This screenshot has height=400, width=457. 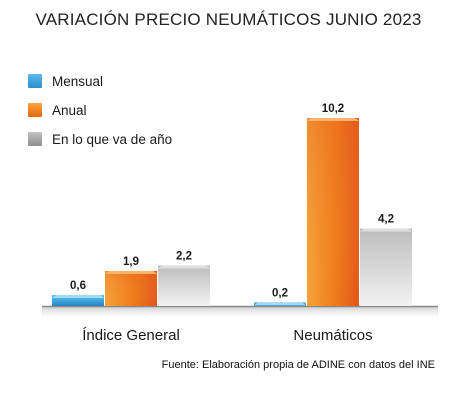 I want to click on category-label-neumaticos: Neumáticos, so click(x=332, y=335).